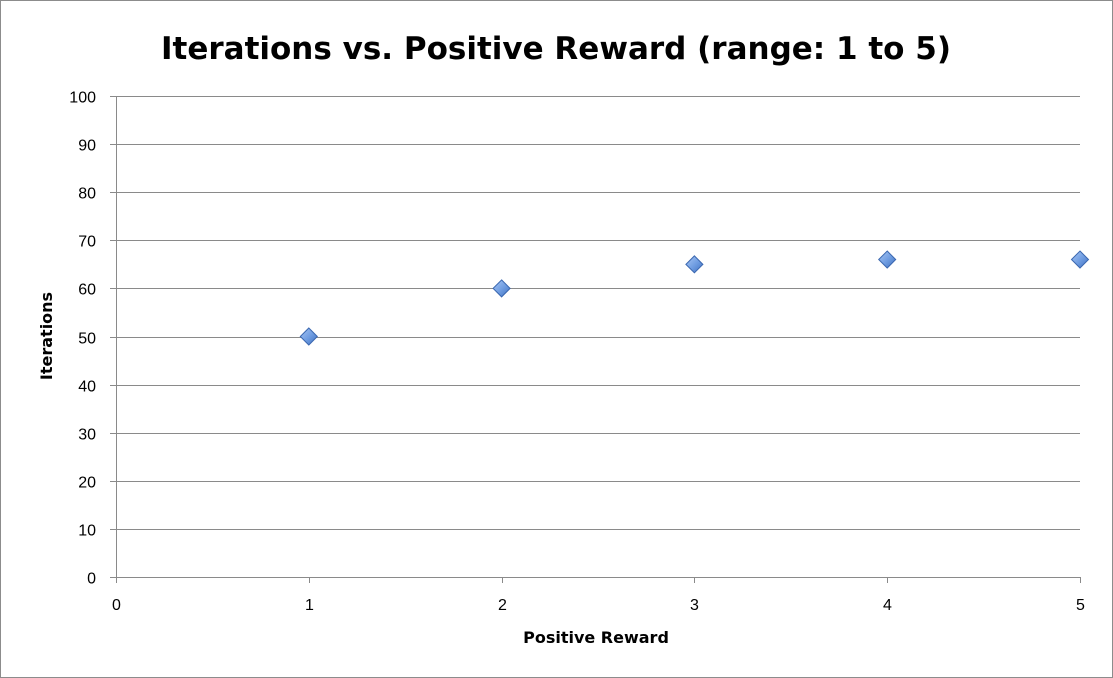  Describe the element at coordinates (596, 637) in the screenshot. I see `x-axis-label: Positive Reward` at that location.